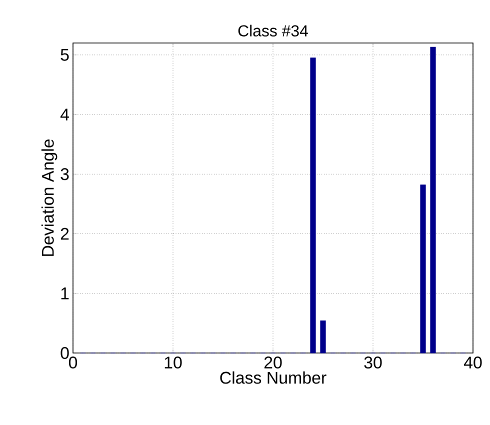 Image resolution: width=490 pixels, height=425 pixels. I want to click on y-tick-label: 3, so click(64, 174).